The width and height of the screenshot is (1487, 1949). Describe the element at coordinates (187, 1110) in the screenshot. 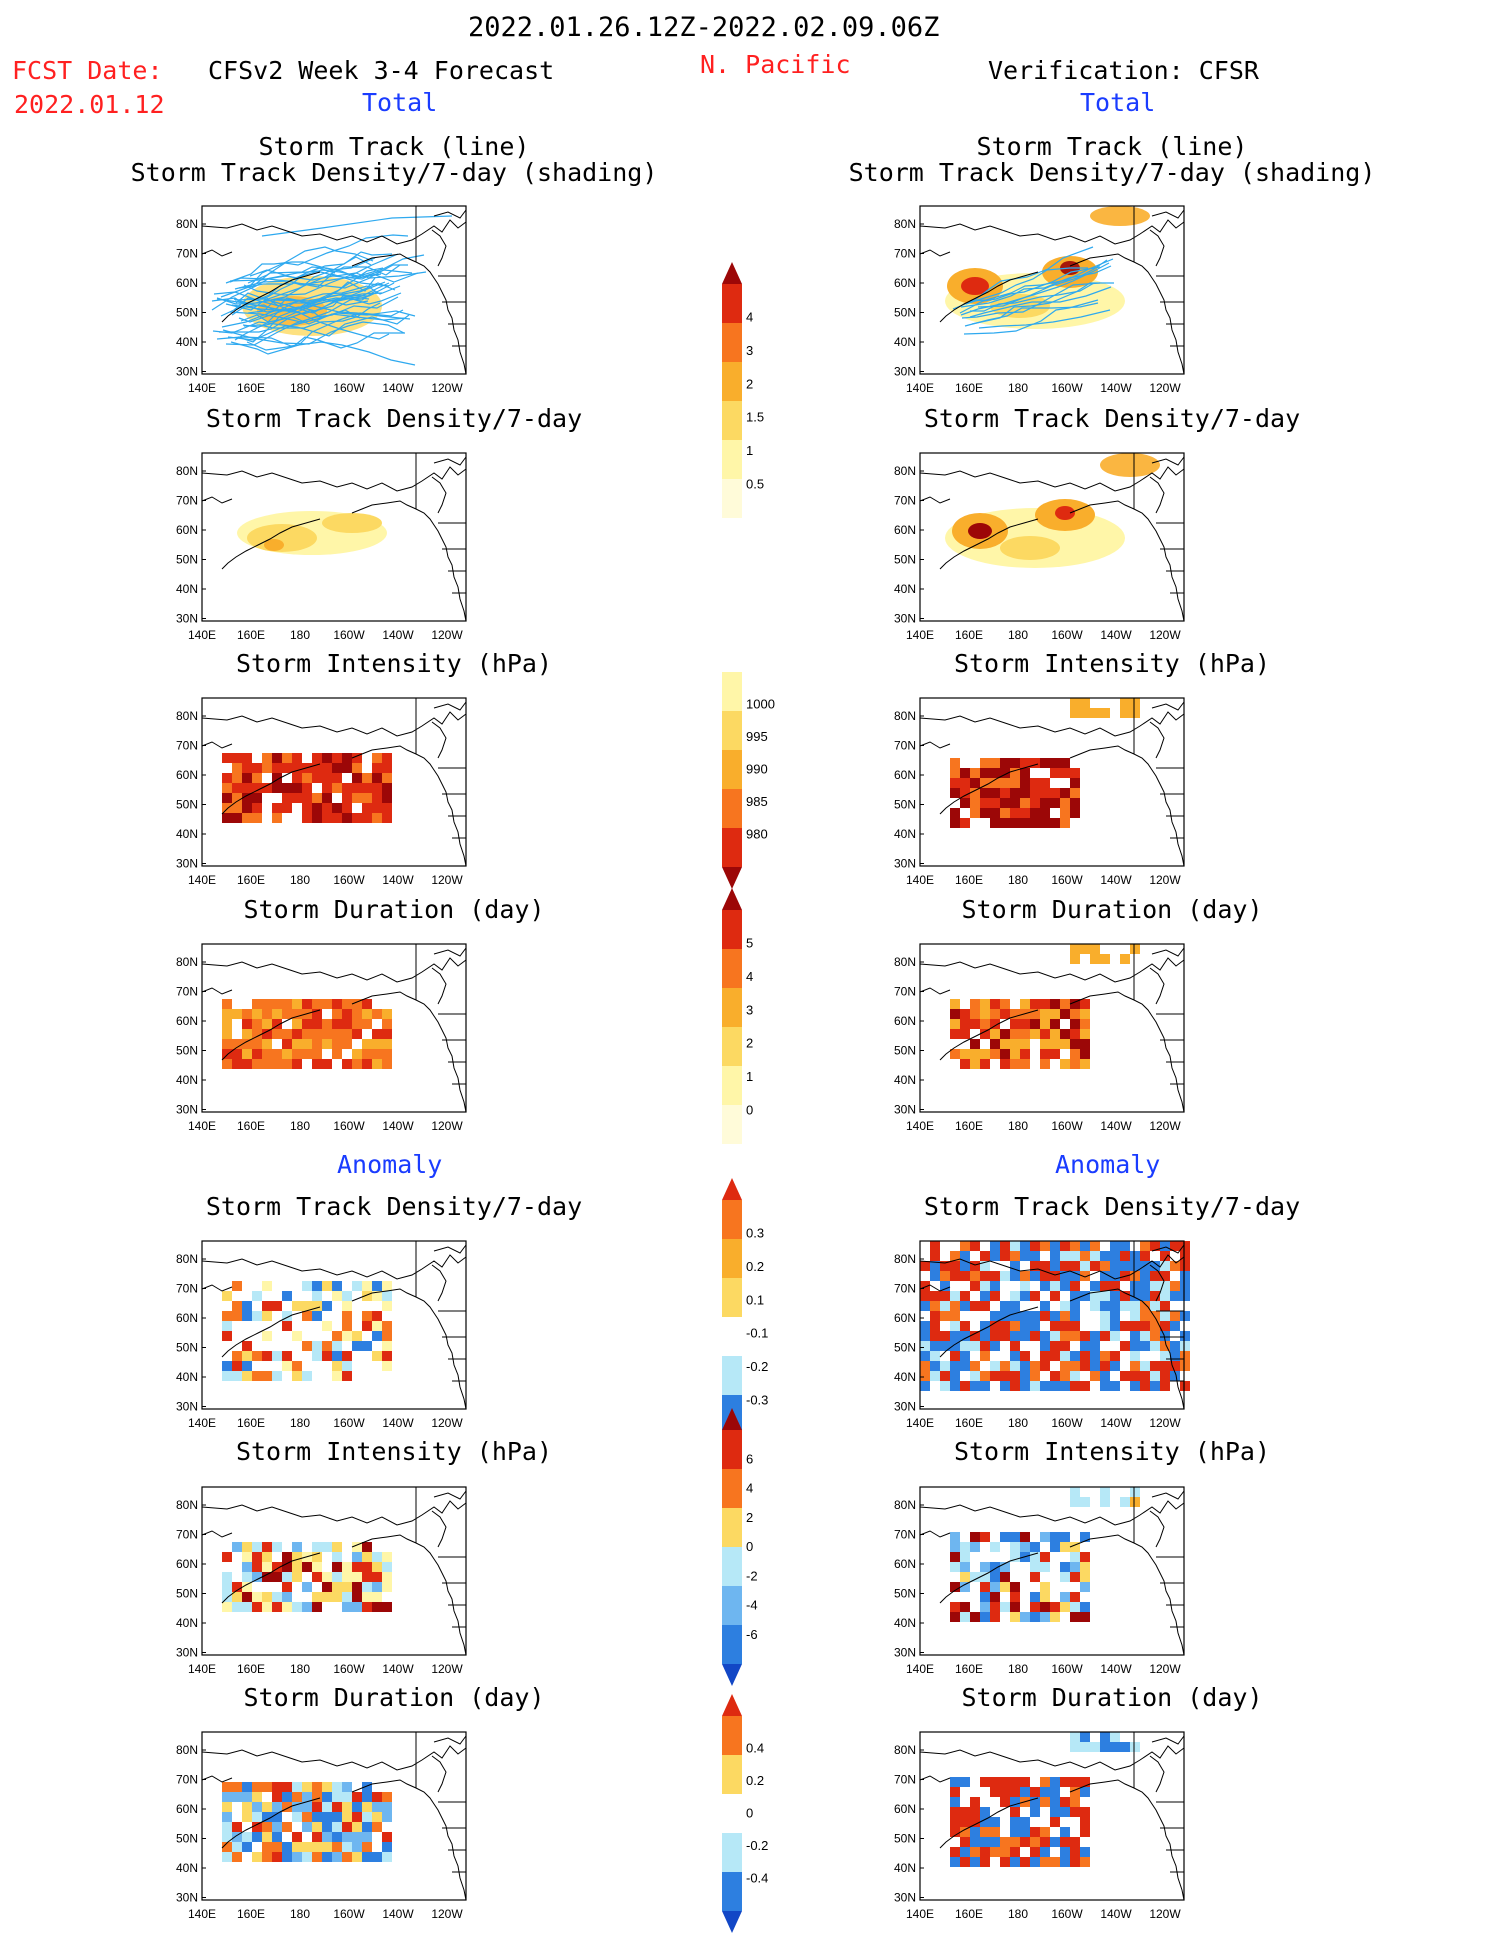

I see `lat-tick-label: 30N` at that location.